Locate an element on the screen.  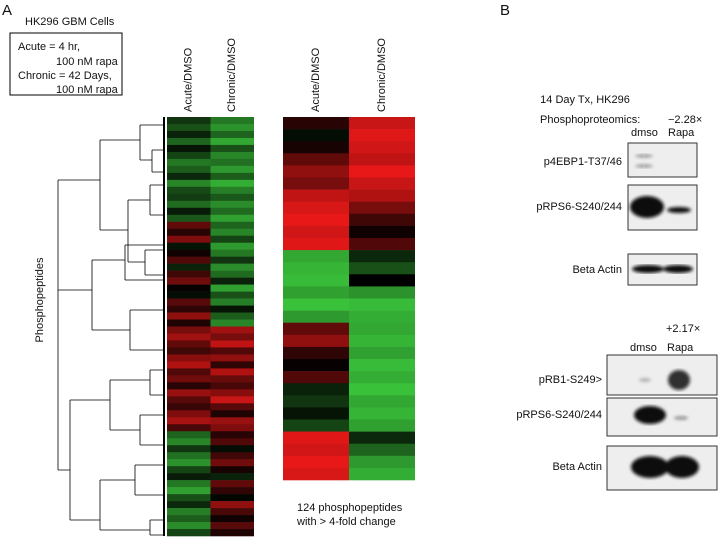
column-label: Chronic/DMSO is located at coordinates (232, 75).